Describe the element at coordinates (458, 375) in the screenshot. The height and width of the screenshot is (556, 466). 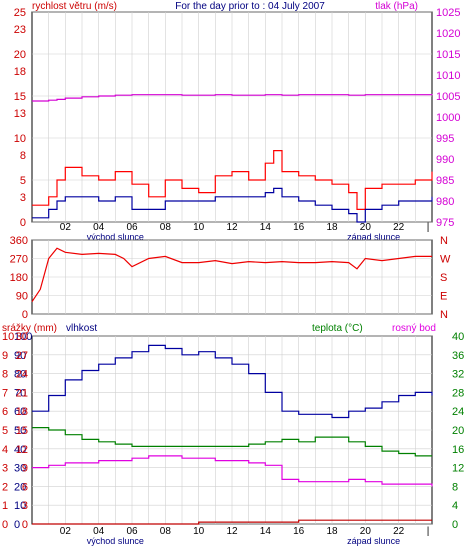
I see `temperature-y-tick-label: 32` at that location.